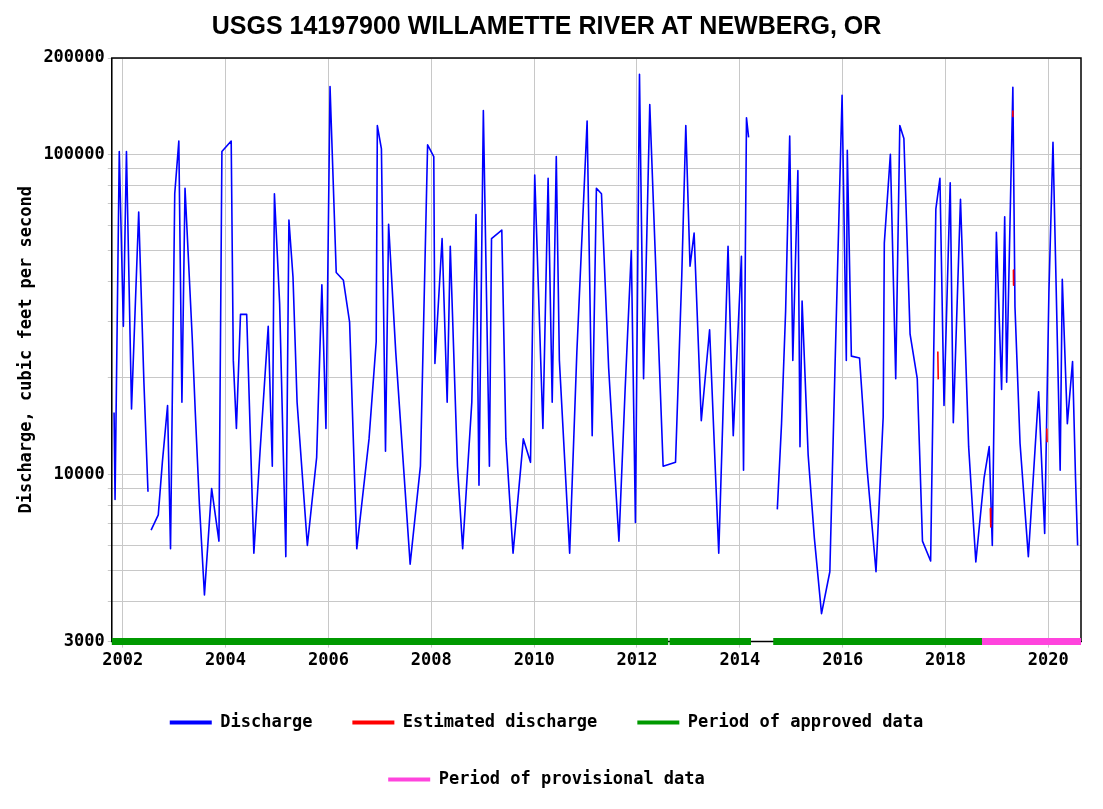 This screenshot has width=1103, height=809. Describe the element at coordinates (805, 720) in the screenshot. I see `legend-label: Period of approved data` at that location.